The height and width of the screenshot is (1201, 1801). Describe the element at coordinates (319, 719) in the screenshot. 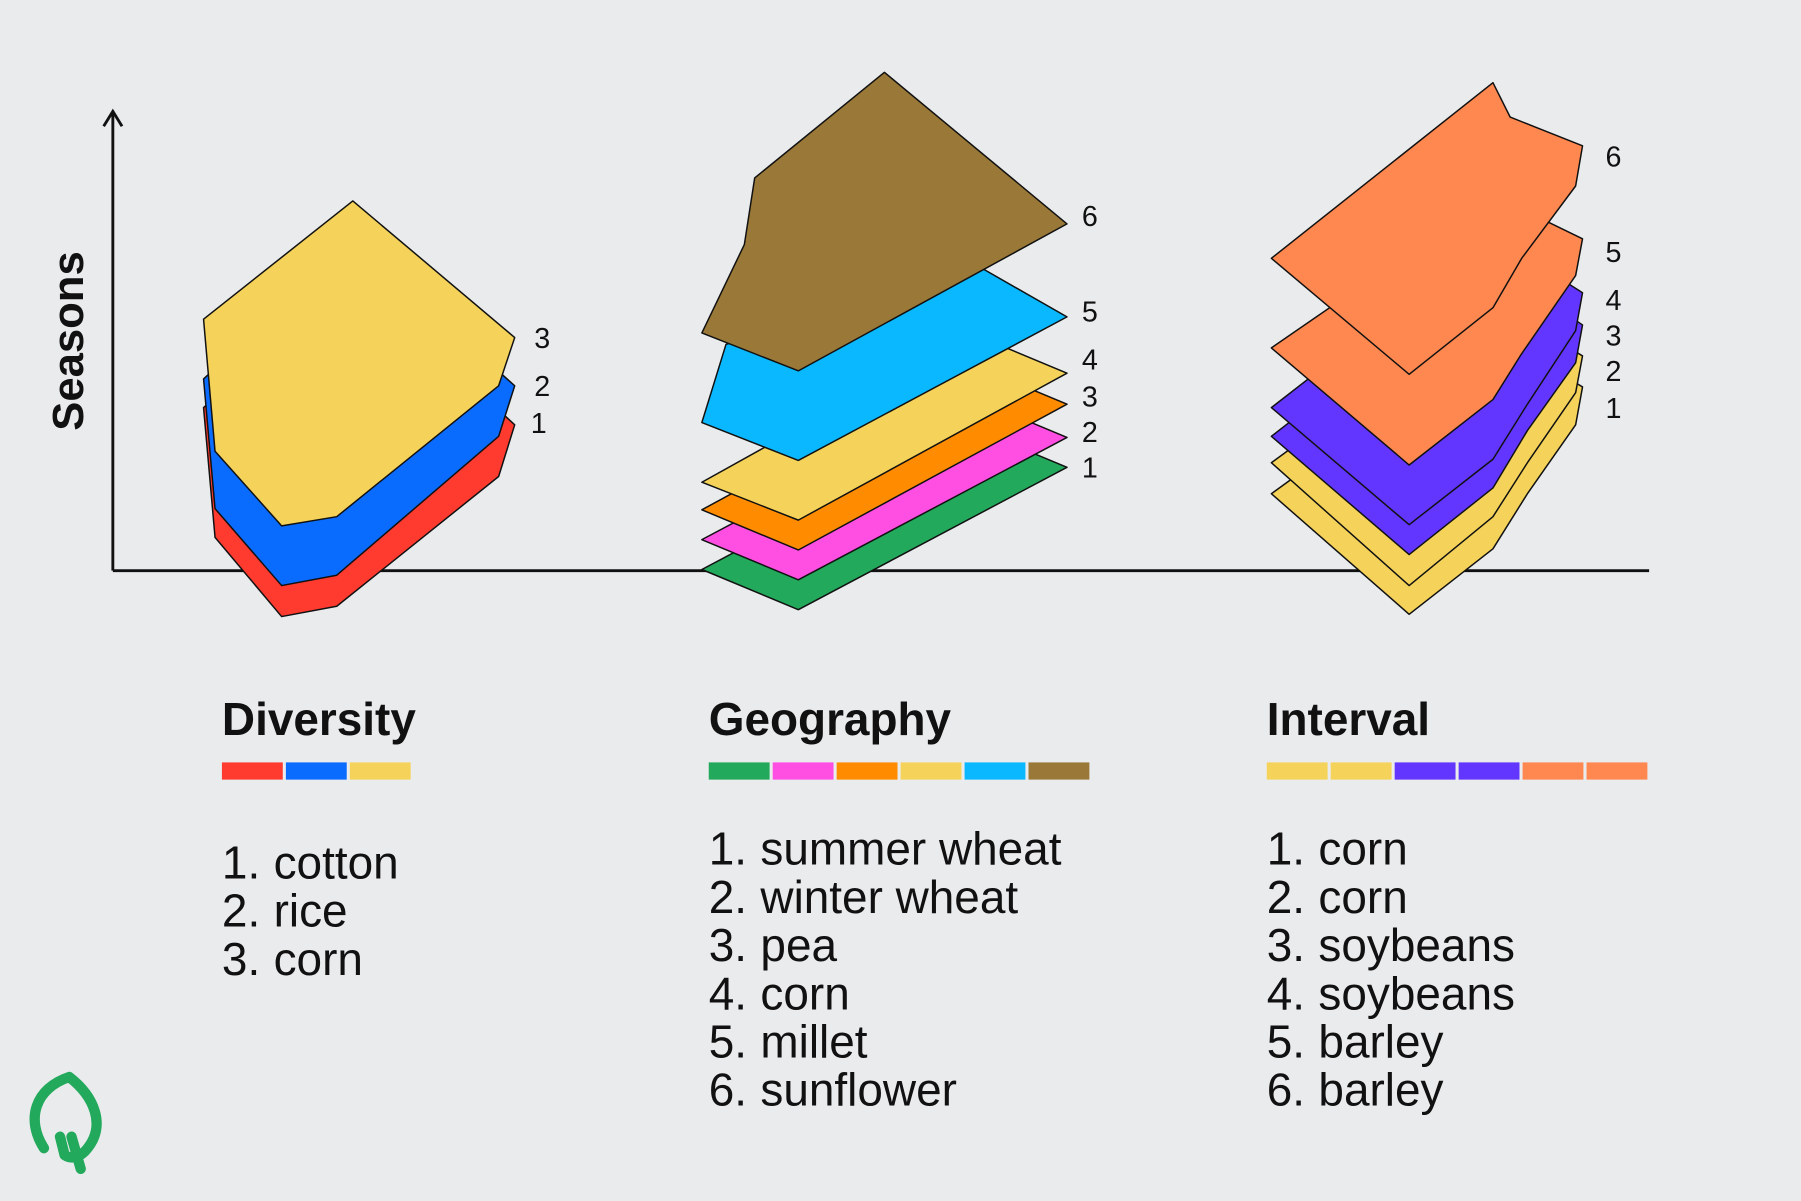

I see `group-title: Diversity` at that location.